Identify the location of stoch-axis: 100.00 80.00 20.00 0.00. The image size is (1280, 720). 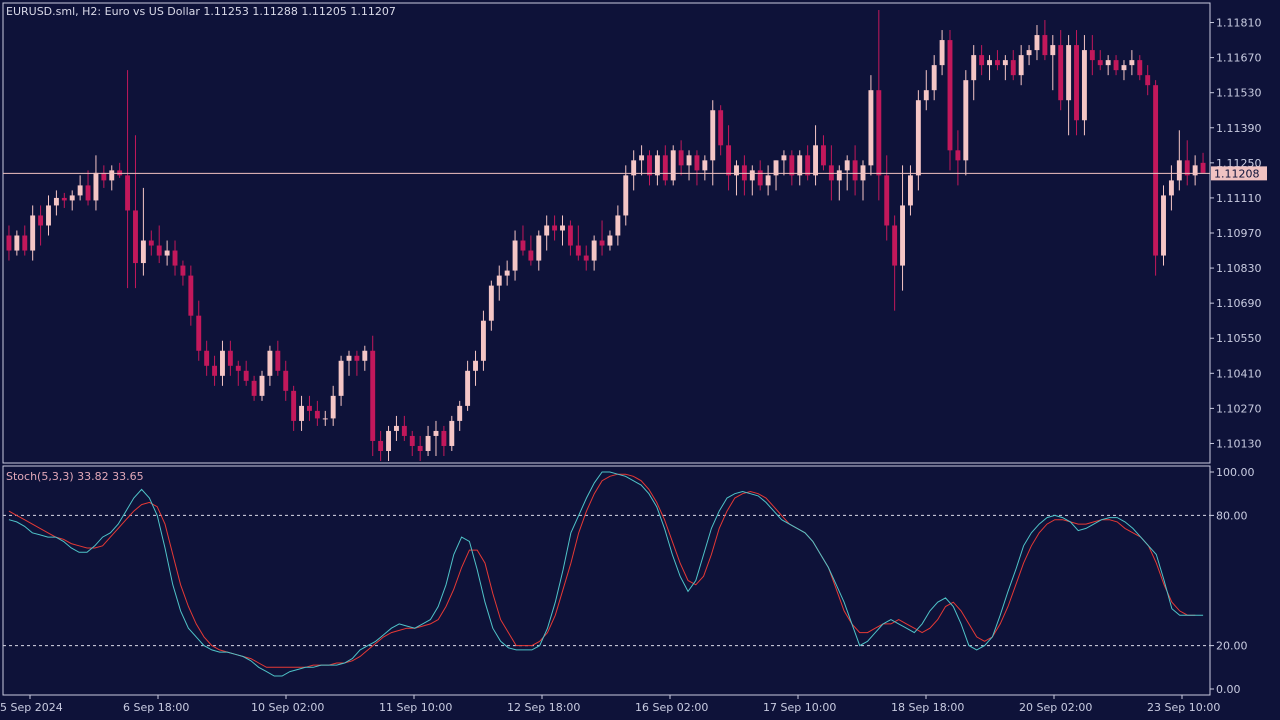
(1232, 581).